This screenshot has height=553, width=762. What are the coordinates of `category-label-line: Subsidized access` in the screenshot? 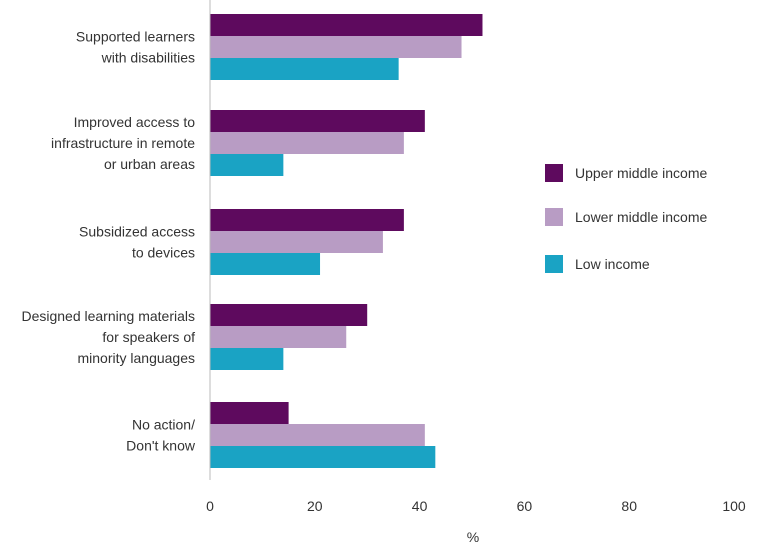 It's located at (137, 232).